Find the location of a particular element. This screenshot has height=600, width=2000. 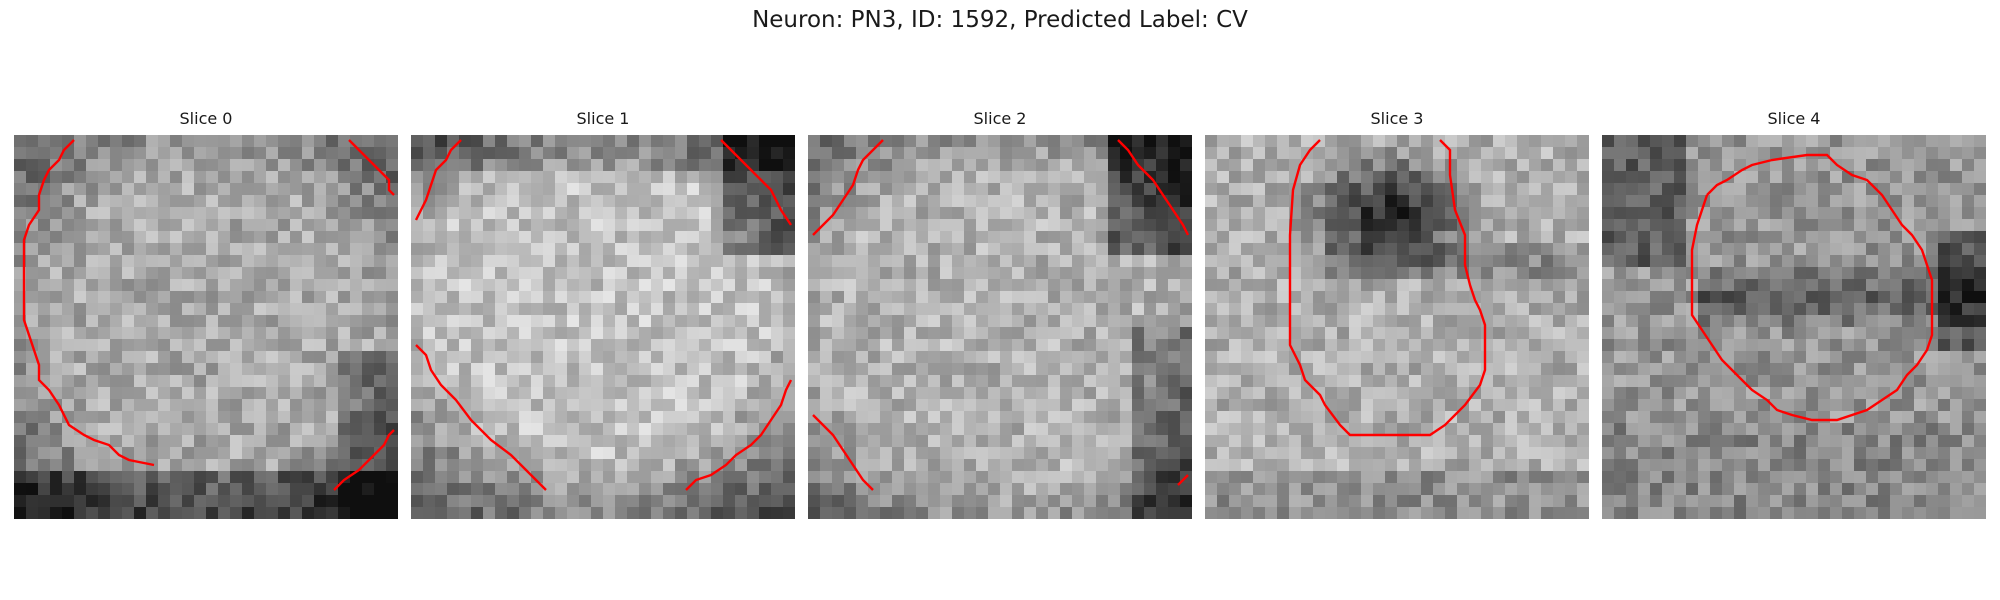

slice-title: Slice 3 is located at coordinates (1397, 118).